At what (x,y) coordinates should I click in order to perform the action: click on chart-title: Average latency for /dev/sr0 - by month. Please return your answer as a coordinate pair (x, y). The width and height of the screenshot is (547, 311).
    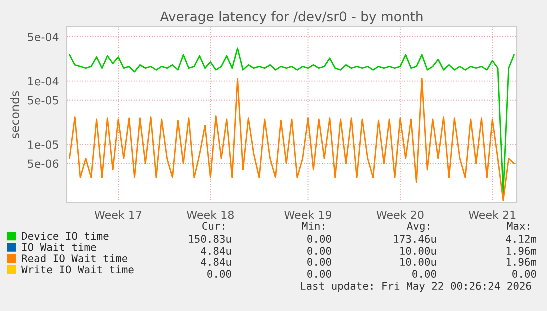
    Looking at the image, I should click on (291, 17).